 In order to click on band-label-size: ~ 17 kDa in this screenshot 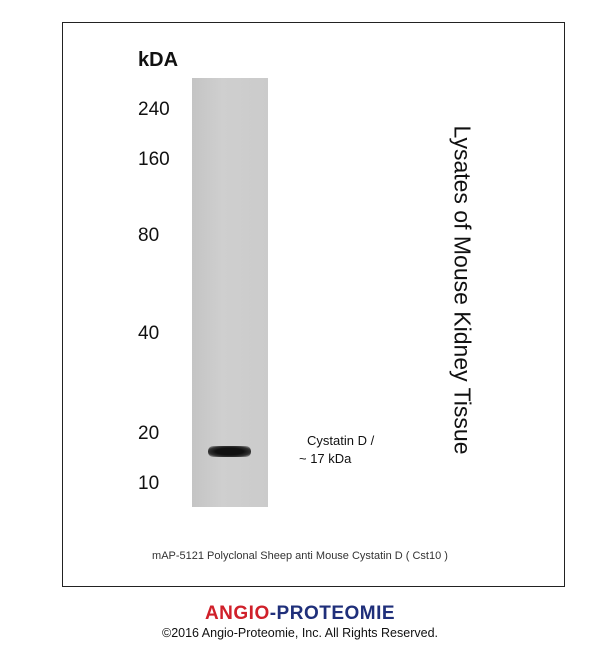, I will do `click(325, 458)`.